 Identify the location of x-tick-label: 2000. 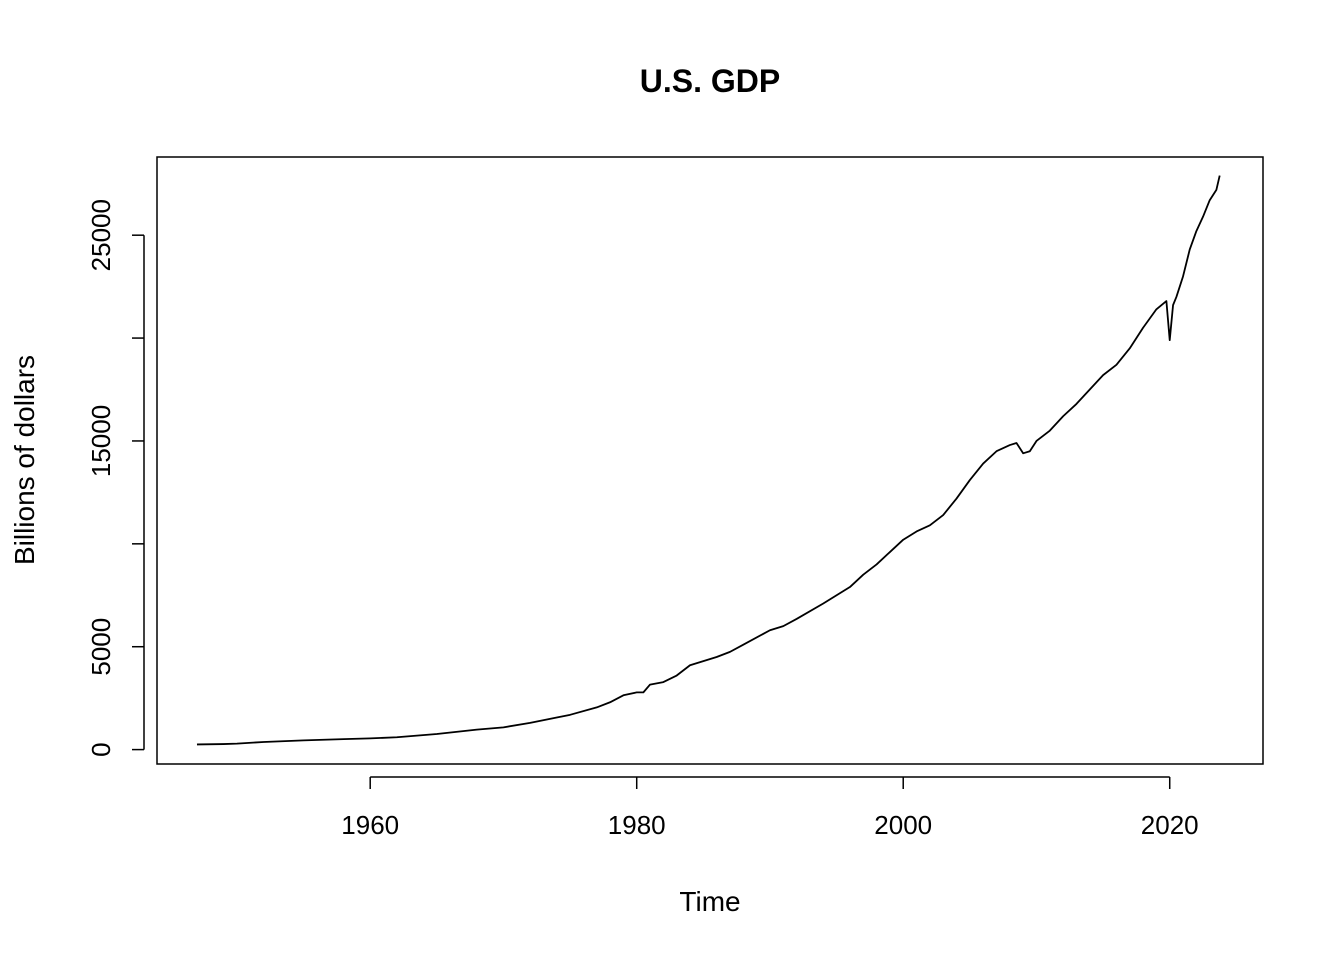
(903, 825).